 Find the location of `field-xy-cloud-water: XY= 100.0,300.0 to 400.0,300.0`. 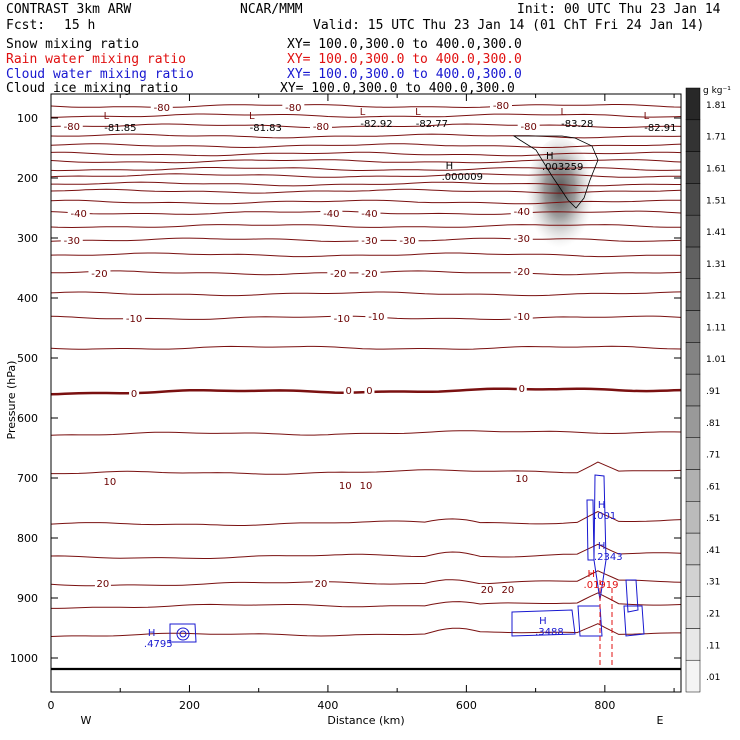

field-xy-cloud-water: XY= 100.0,300.0 to 400.0,300.0 is located at coordinates (404, 74).